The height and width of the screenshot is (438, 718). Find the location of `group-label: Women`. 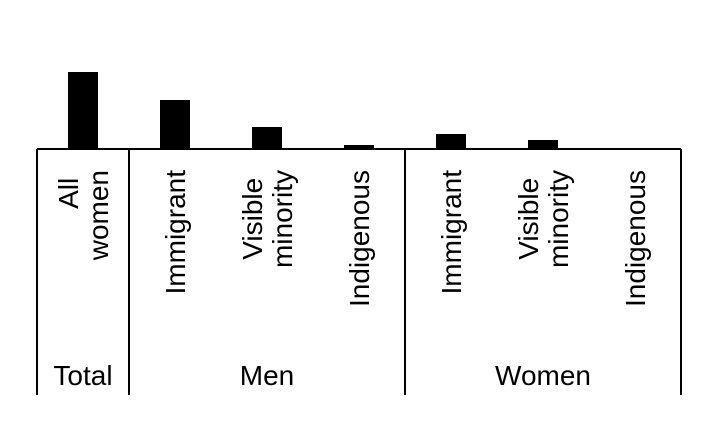

group-label: Women is located at coordinates (543, 375).